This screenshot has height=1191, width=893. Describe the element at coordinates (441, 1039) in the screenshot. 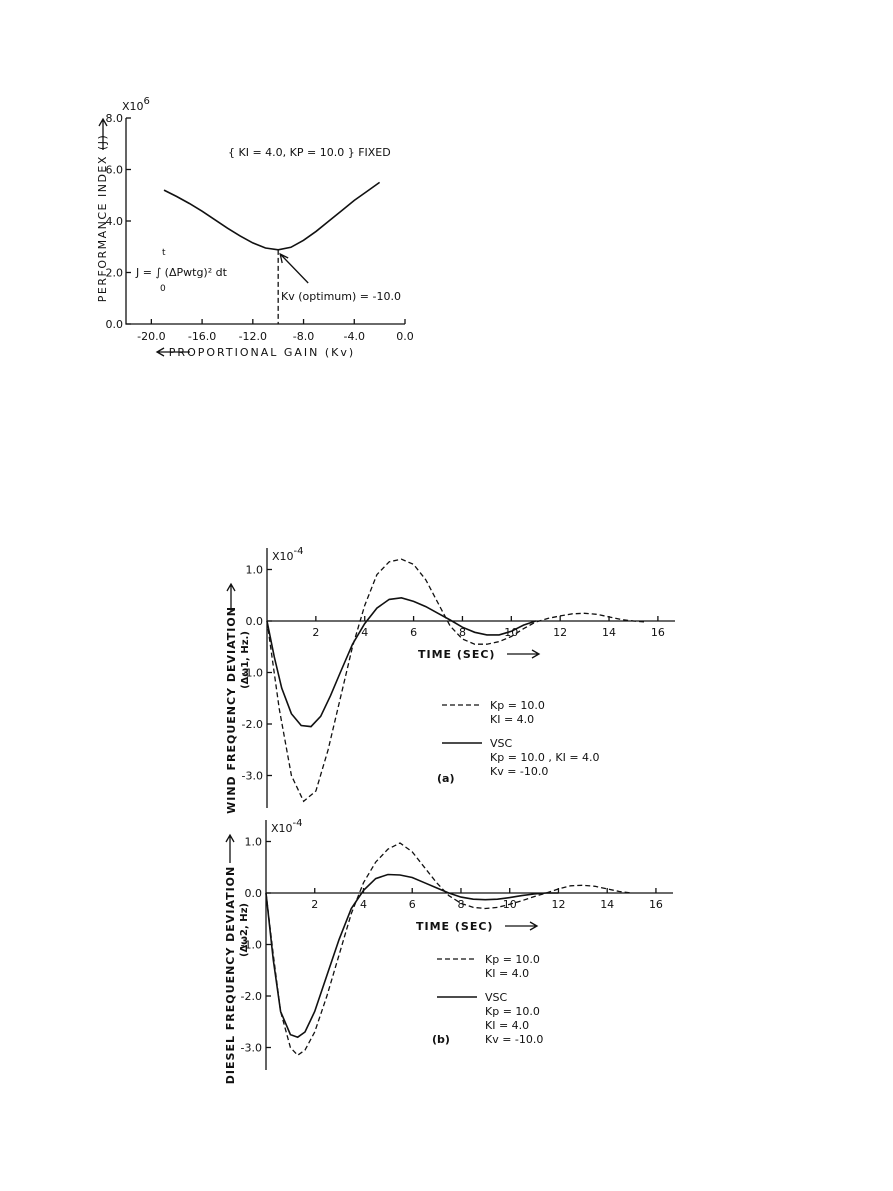

I see `panel-label: (b)` at that location.